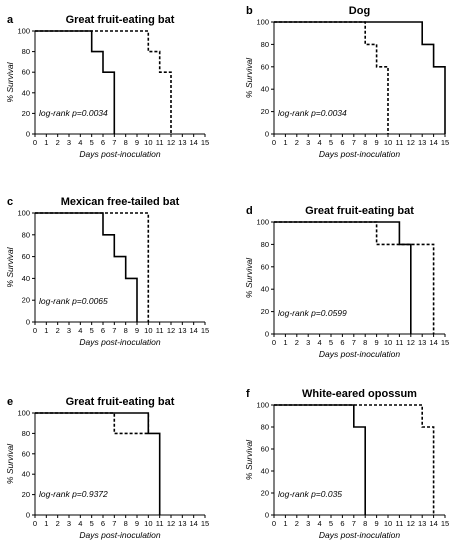  What do you see at coordinates (26, 92) in the screenshot?
I see `y-tick-label: 40` at bounding box center [26, 92].